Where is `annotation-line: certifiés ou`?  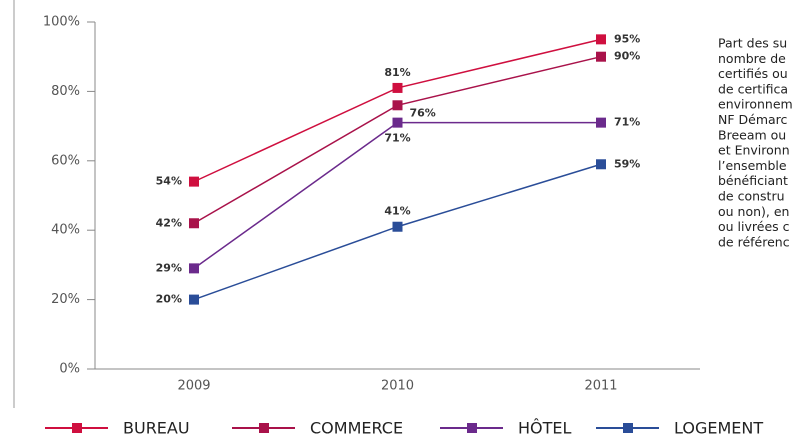
annotation-line: certifiés ou is located at coordinates (753, 73).